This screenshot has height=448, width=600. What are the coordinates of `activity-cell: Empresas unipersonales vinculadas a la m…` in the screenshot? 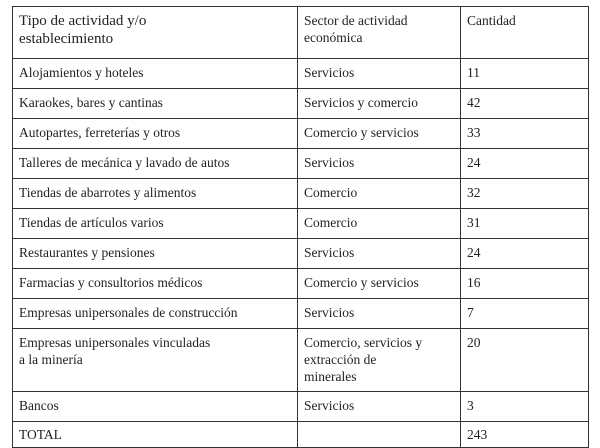 It's located at (155, 360).